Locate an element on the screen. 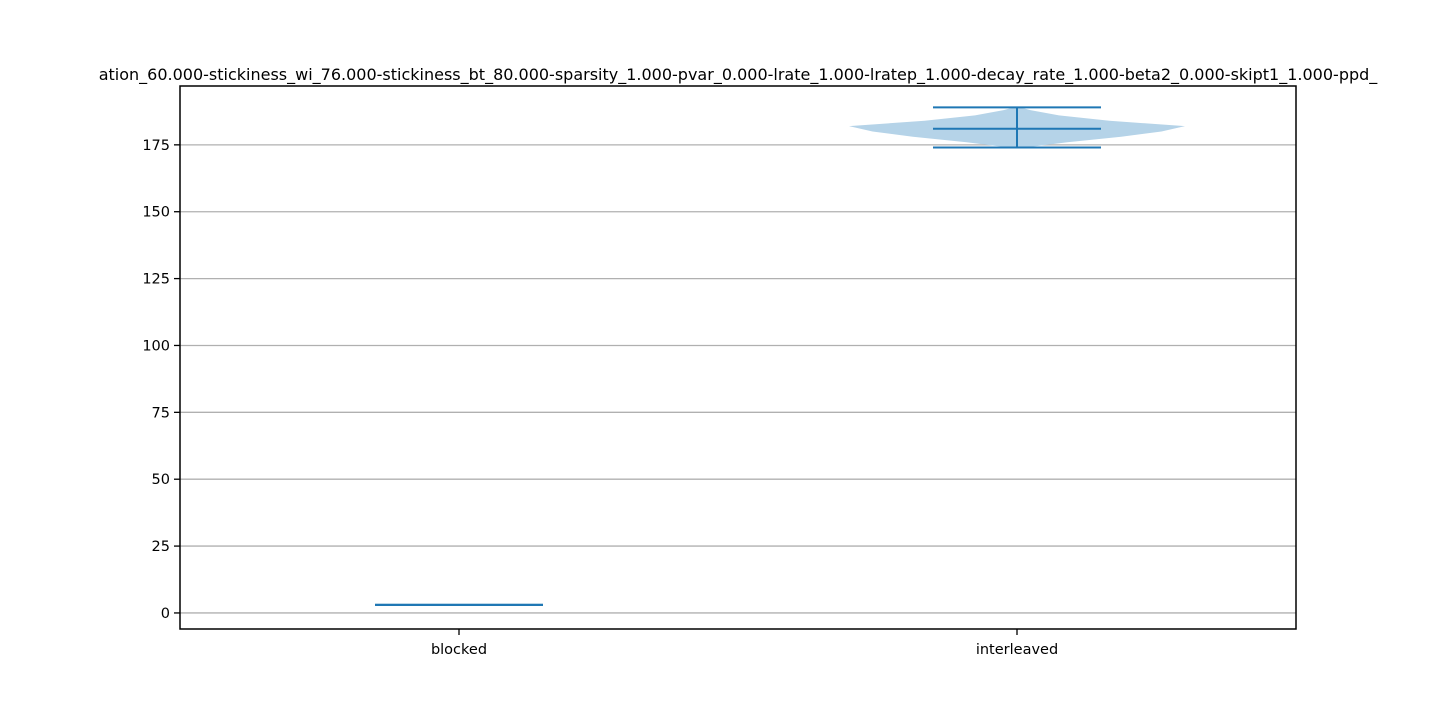 The width and height of the screenshot is (1440, 720). x-tick-label: interleaved is located at coordinates (1017, 650).